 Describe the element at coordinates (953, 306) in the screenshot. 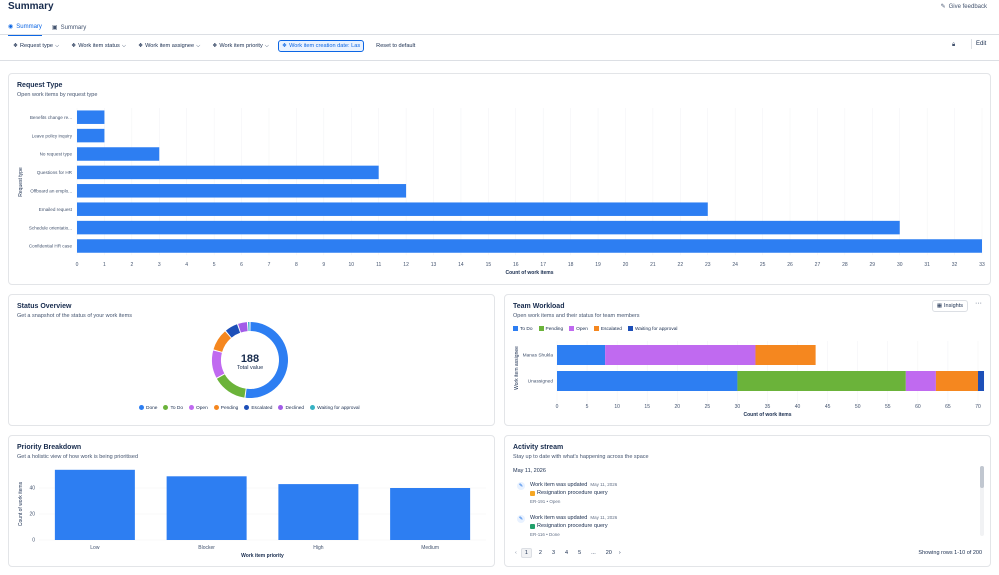

I see `insights-label: Insights` at that location.